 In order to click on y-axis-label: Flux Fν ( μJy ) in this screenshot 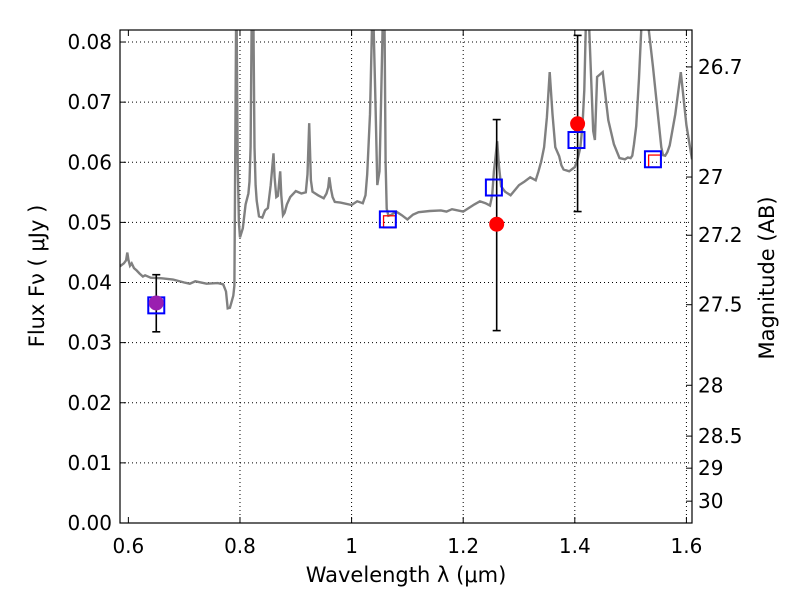, I will do `click(37, 276)`.